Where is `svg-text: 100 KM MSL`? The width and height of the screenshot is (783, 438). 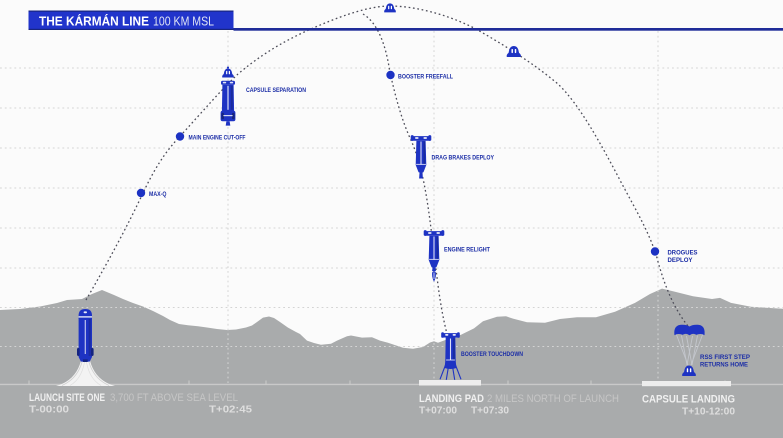
svg-text: 100 KM MSL is located at coordinates (183, 20).